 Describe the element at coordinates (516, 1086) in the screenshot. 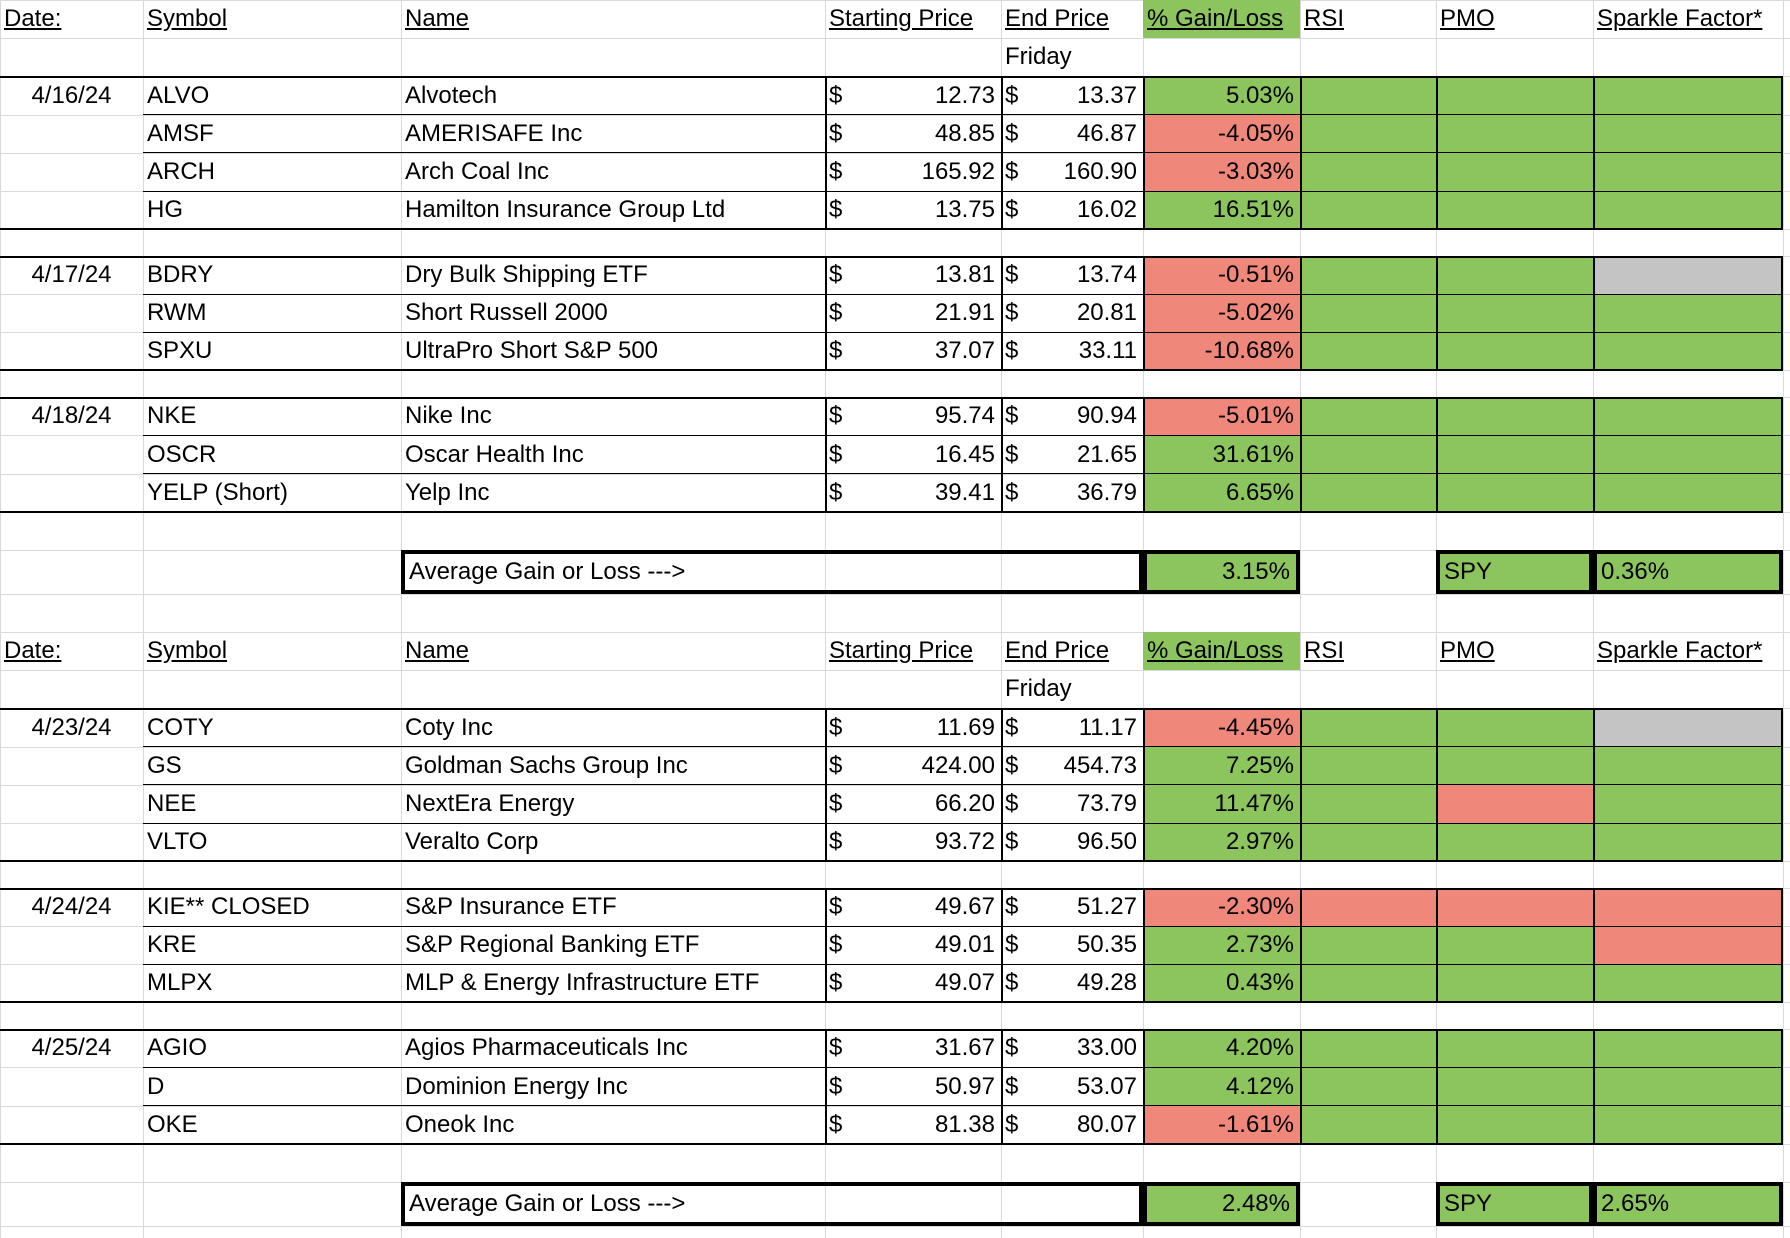

I see `name-cell: Dominion Energy Inc` at that location.